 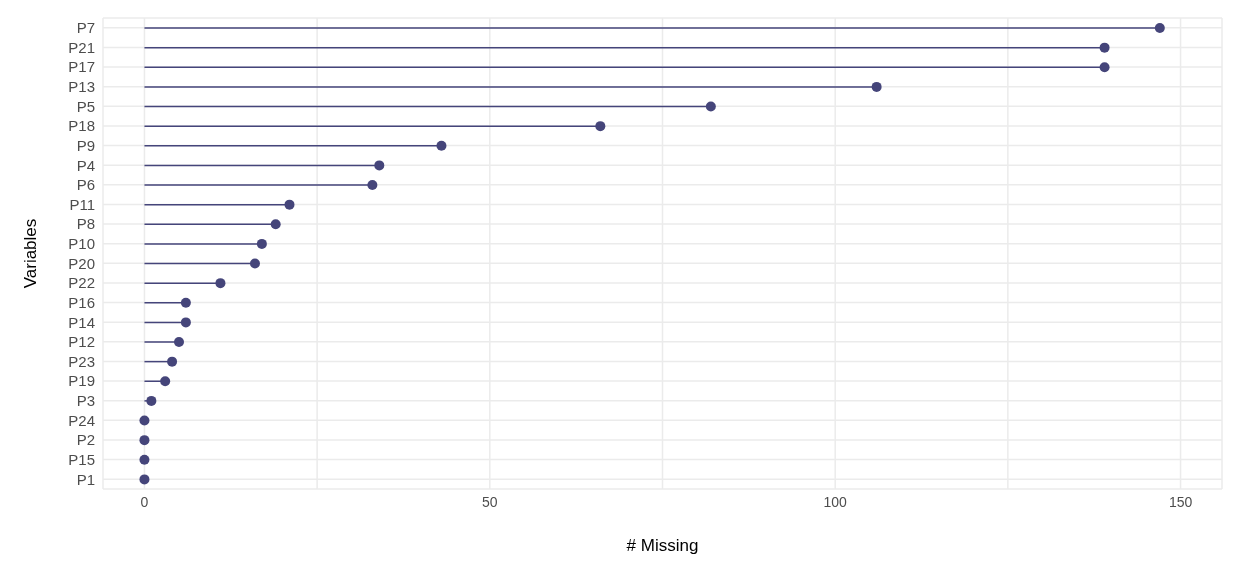 What do you see at coordinates (81, 302) in the screenshot?
I see `y-tick-label: P16` at bounding box center [81, 302].